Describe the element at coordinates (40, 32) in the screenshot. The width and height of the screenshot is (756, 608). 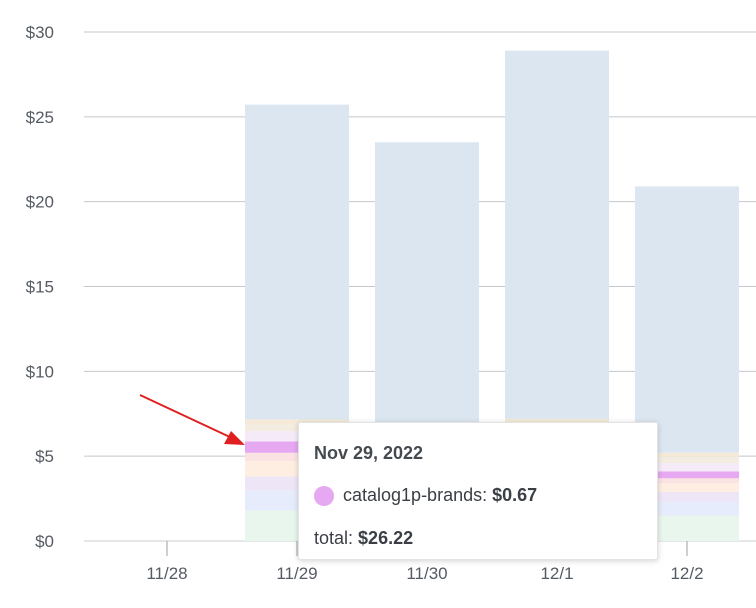
I see `y-tick-label: $30` at that location.